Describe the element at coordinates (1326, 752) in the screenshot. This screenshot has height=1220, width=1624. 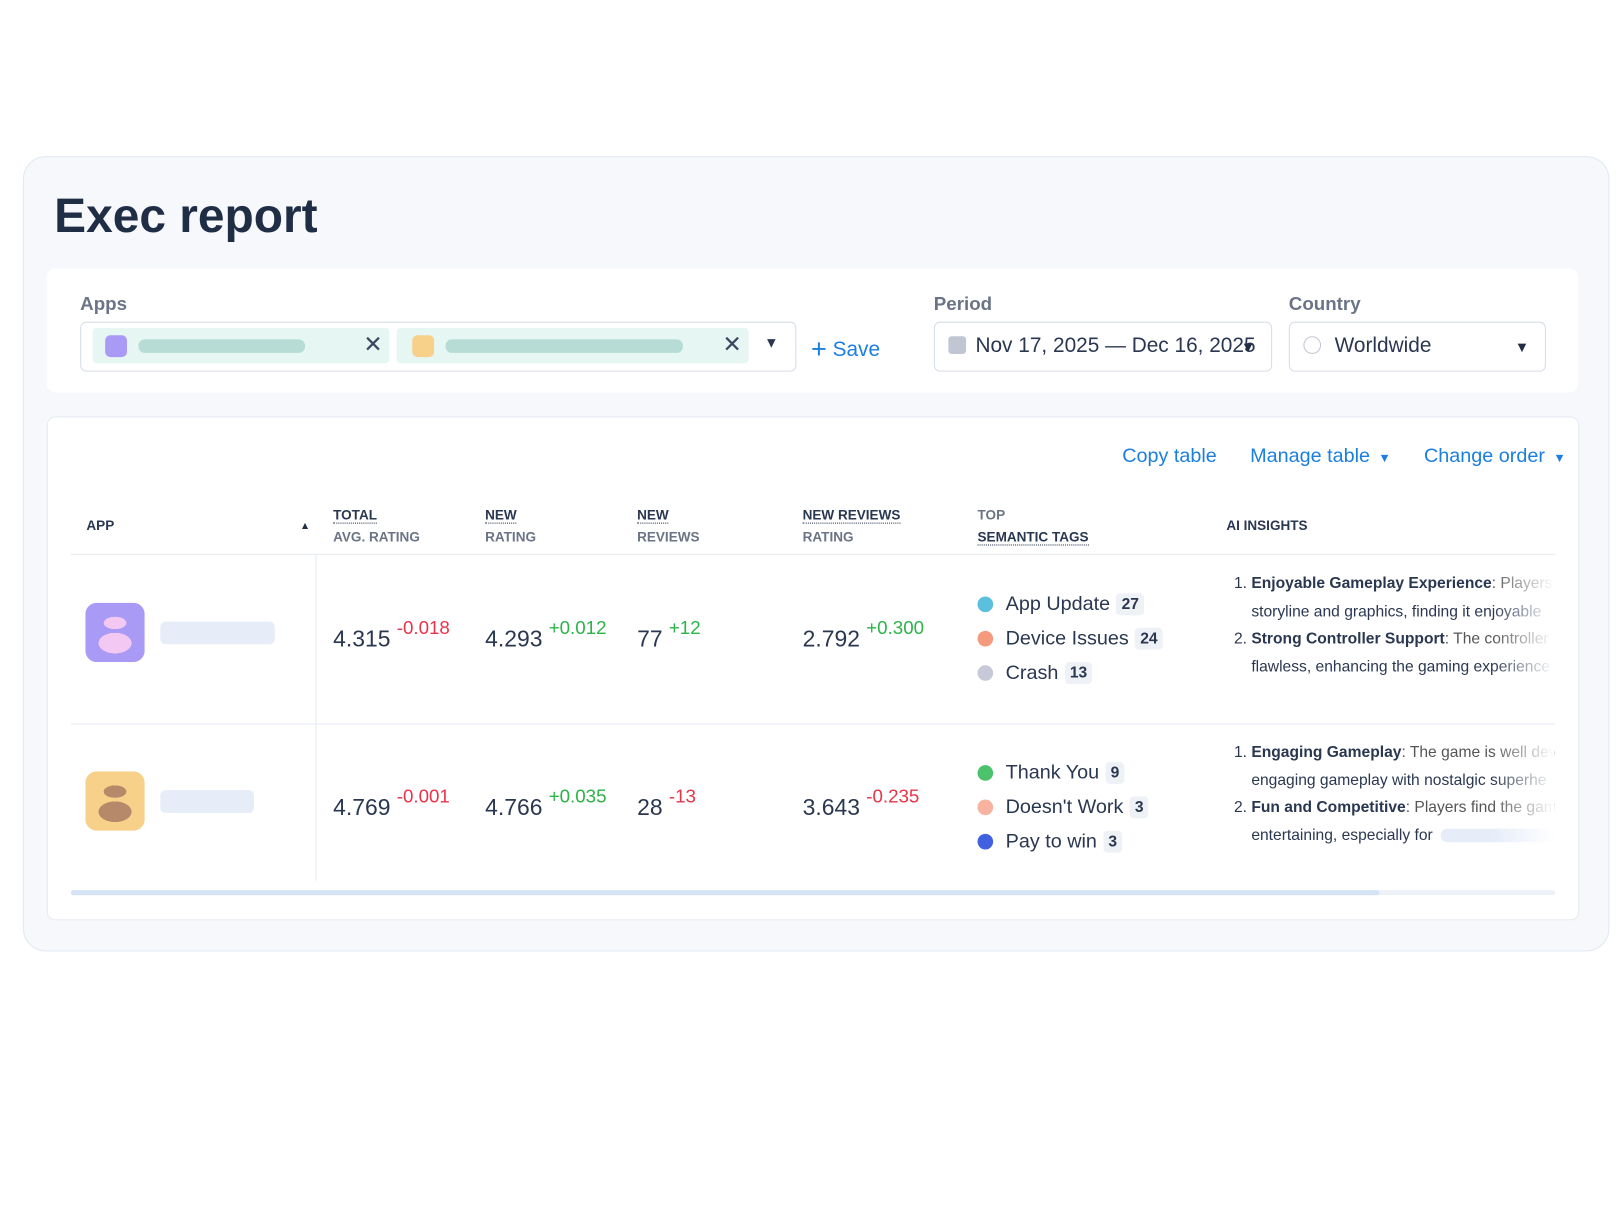
I see `insight-title: Engaging Gameplay` at that location.